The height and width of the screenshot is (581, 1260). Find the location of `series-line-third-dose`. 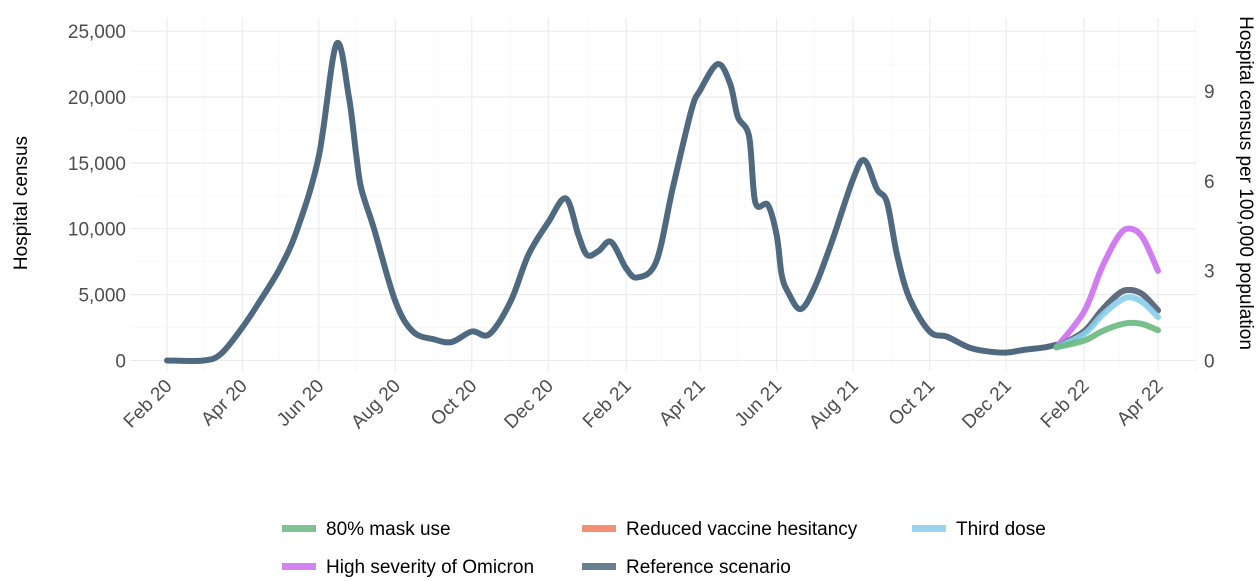

series-line-third-dose is located at coordinates (1107, 322).